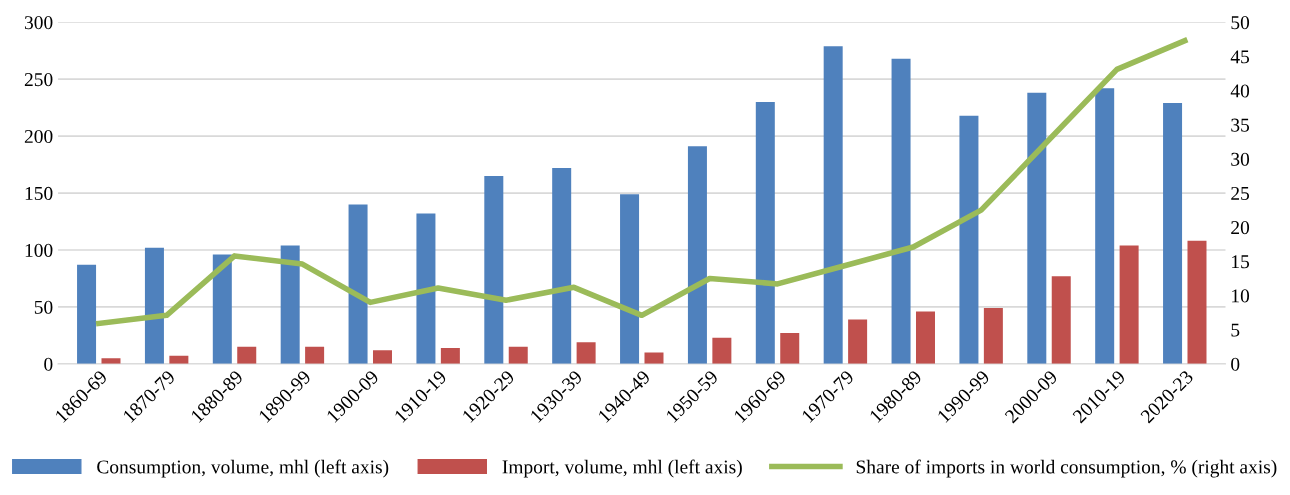  Describe the element at coordinates (38, 23) in the screenshot. I see `y-tick-label: 300` at that location.